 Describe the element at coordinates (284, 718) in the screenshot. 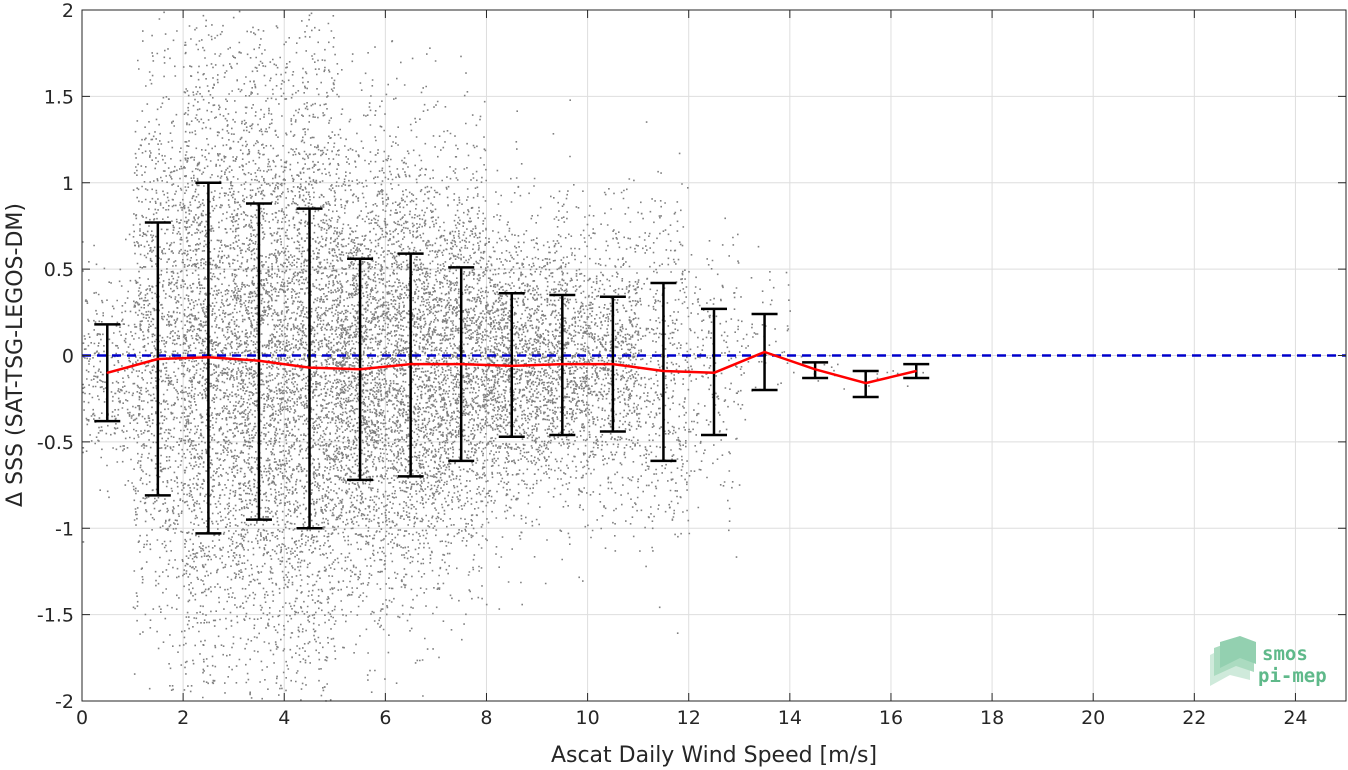

I see `x-tick-label: 4` at that location.